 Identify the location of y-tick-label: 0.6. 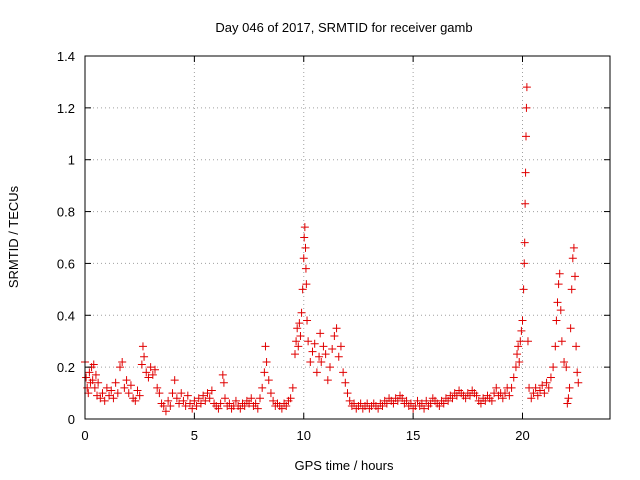
(66, 263).